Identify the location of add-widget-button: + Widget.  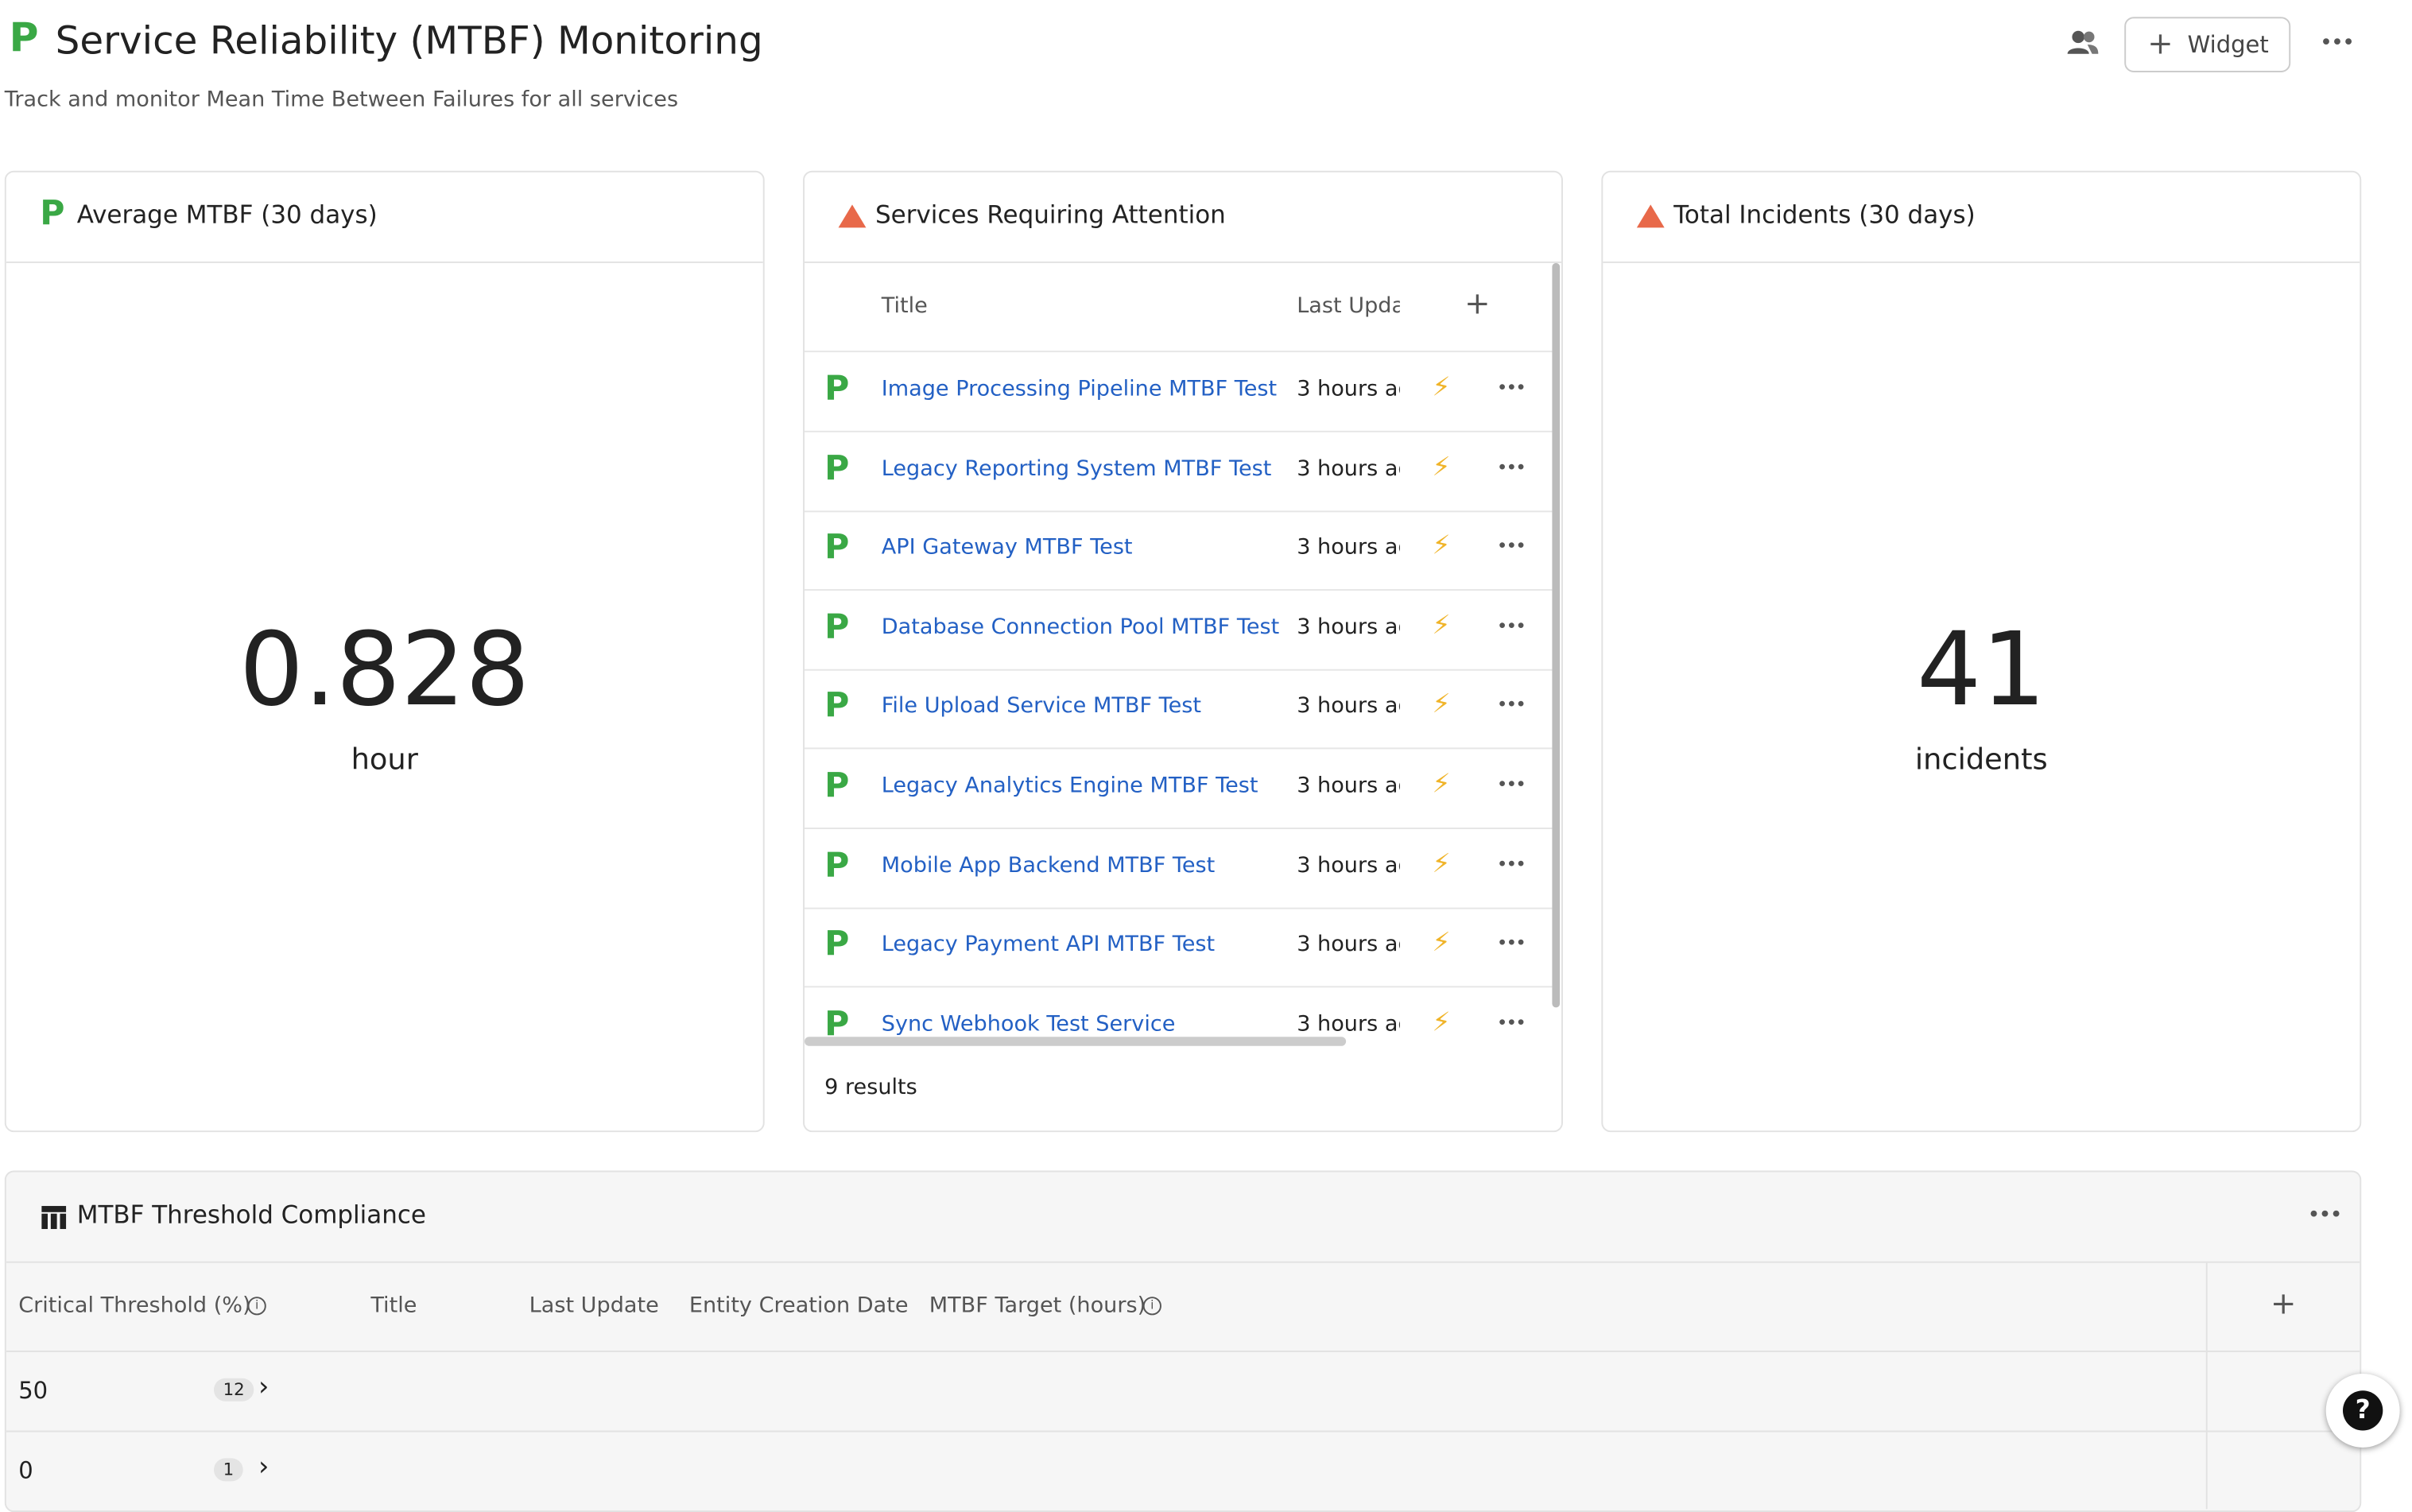
(2207, 44).